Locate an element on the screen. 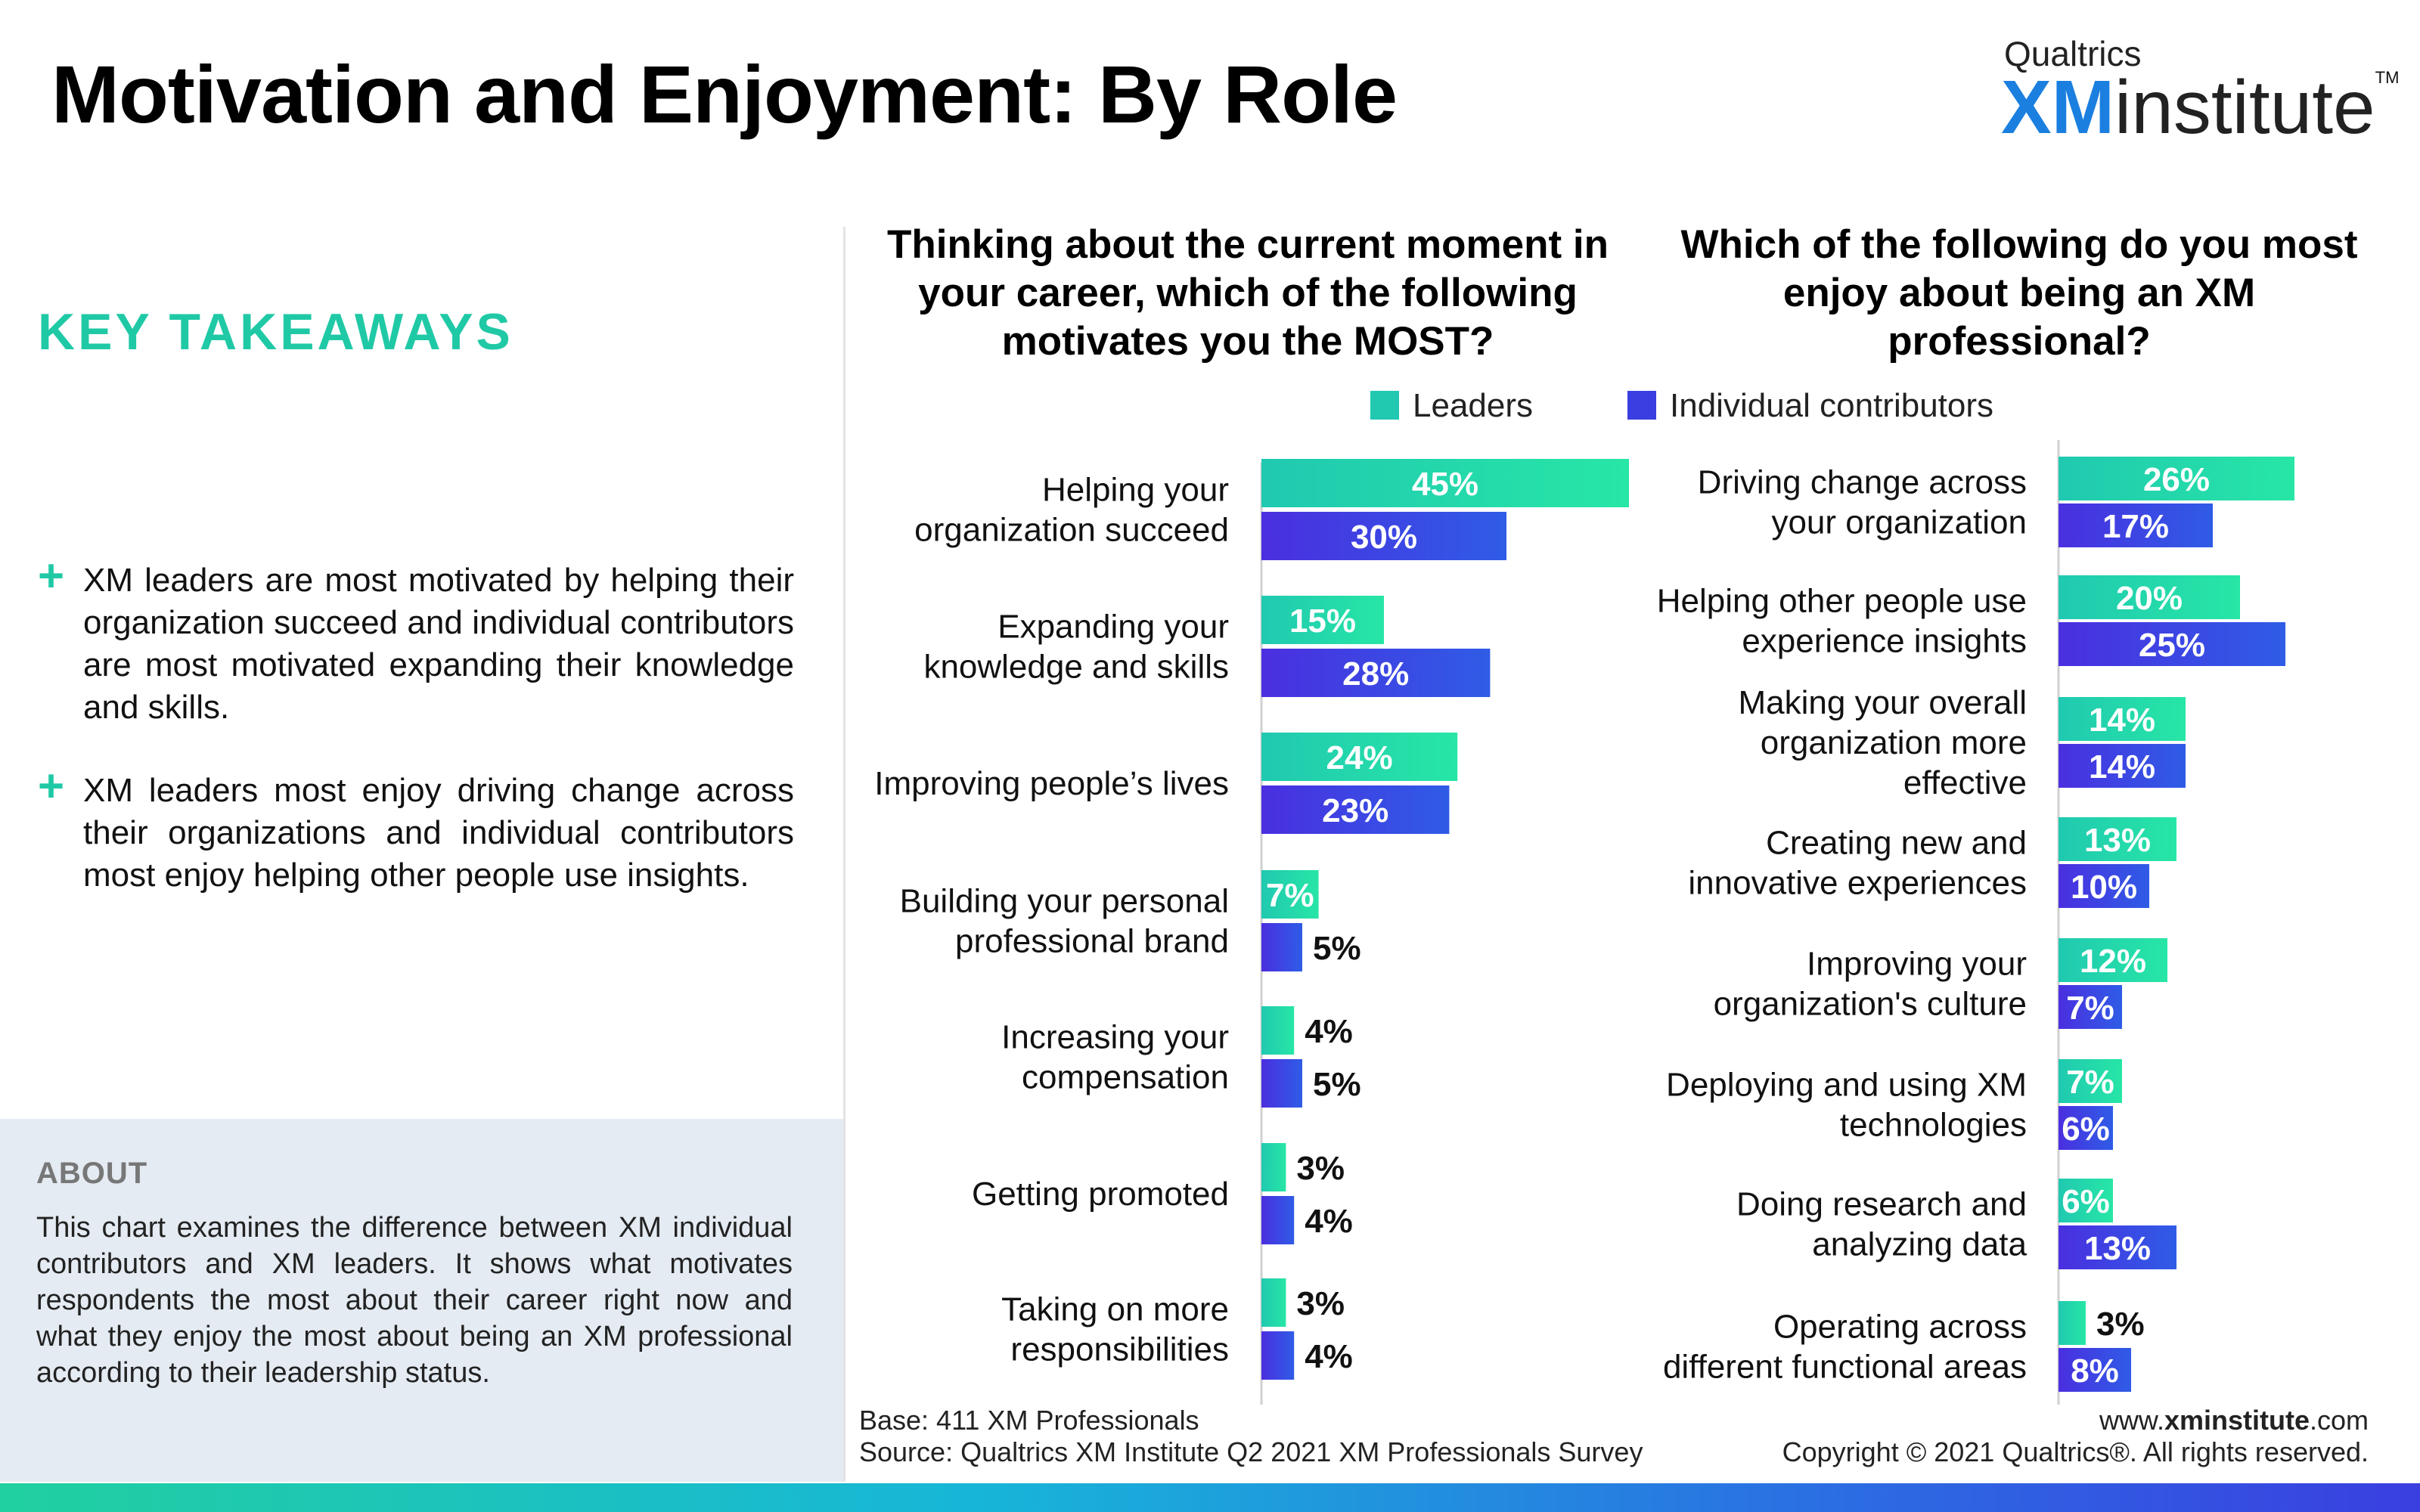  data-label: 26% is located at coordinates (2176, 479).